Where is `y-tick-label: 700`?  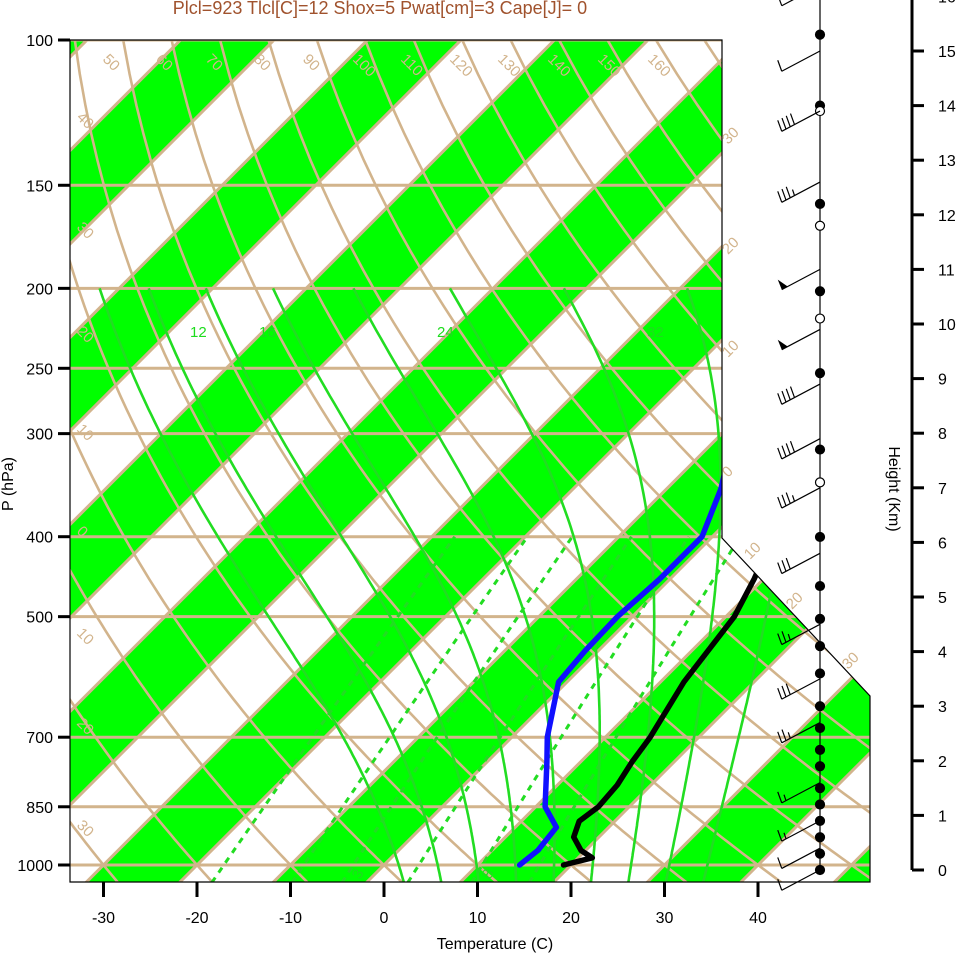
y-tick-label: 700 is located at coordinates (39, 738).